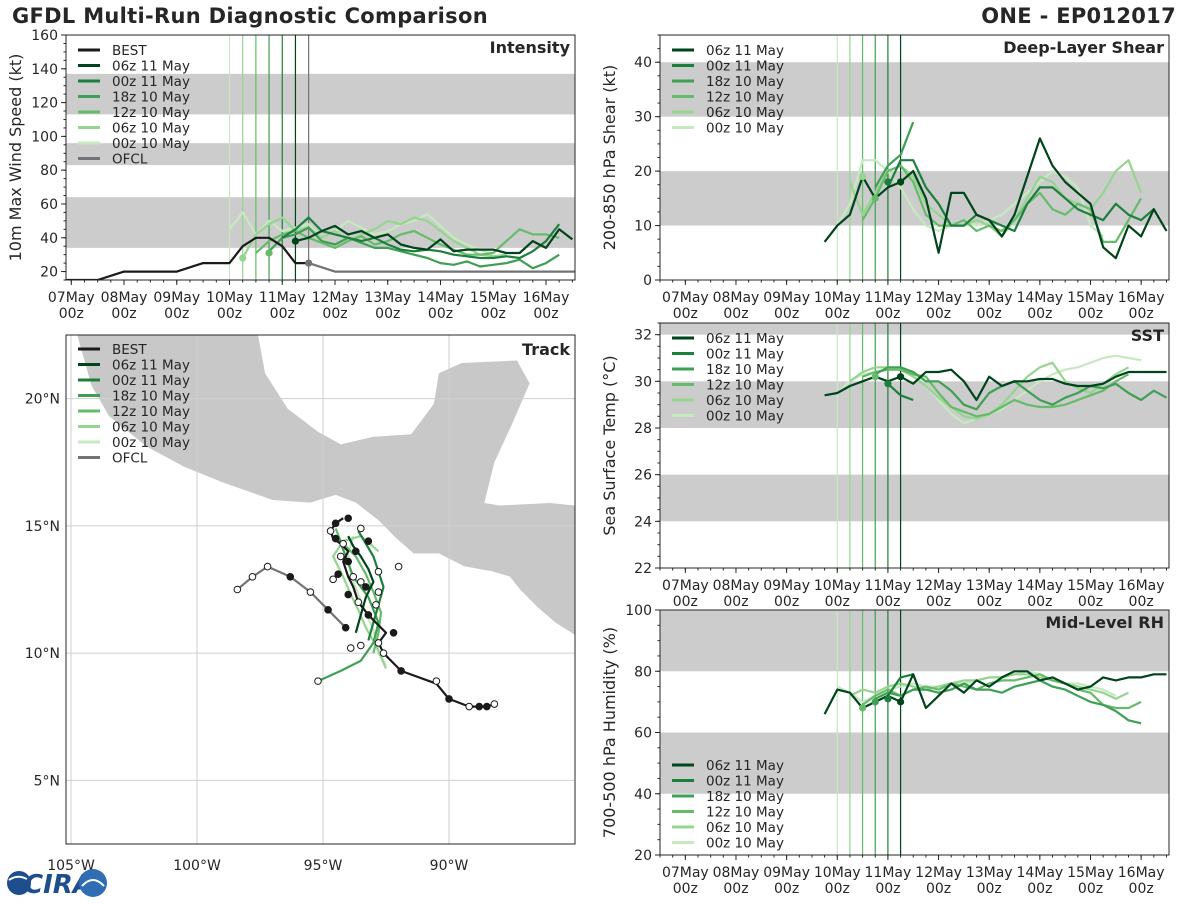 The width and height of the screenshot is (1200, 904). Describe the element at coordinates (900, 377) in the screenshot. I see `sst-marker-06z-11-may` at that location.